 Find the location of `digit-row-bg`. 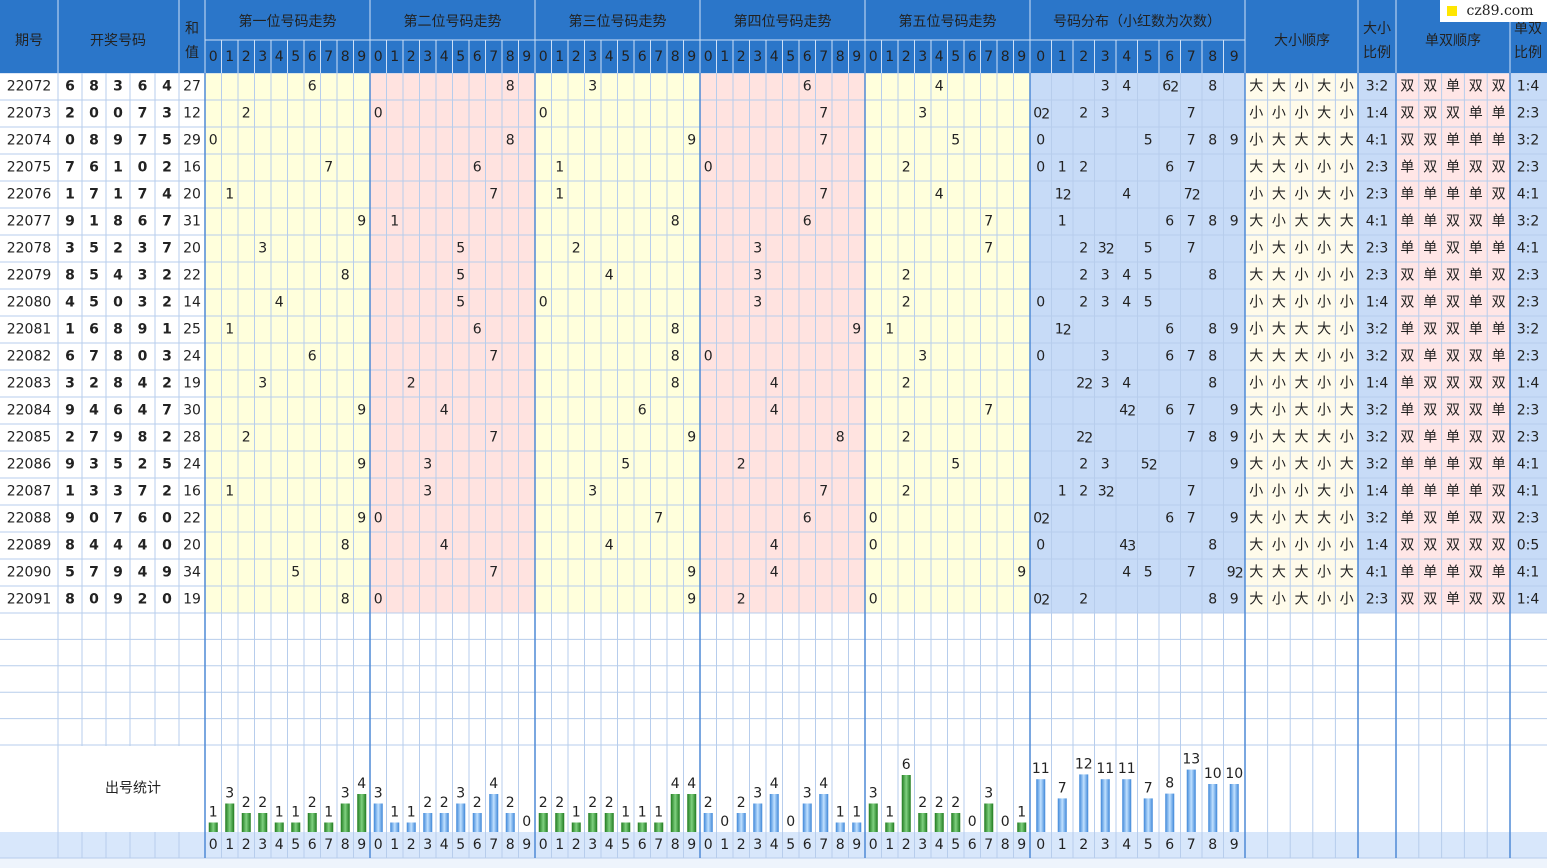

digit-row-bg is located at coordinates (773, 845).